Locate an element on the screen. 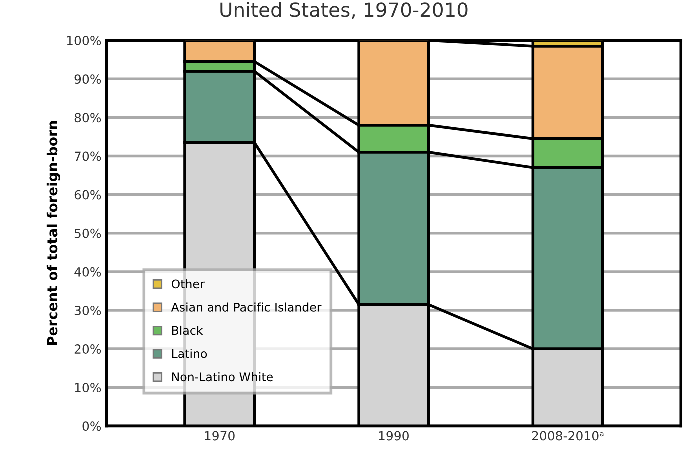 The image size is (688, 451). y-tick-label: 40% is located at coordinates (88, 272).